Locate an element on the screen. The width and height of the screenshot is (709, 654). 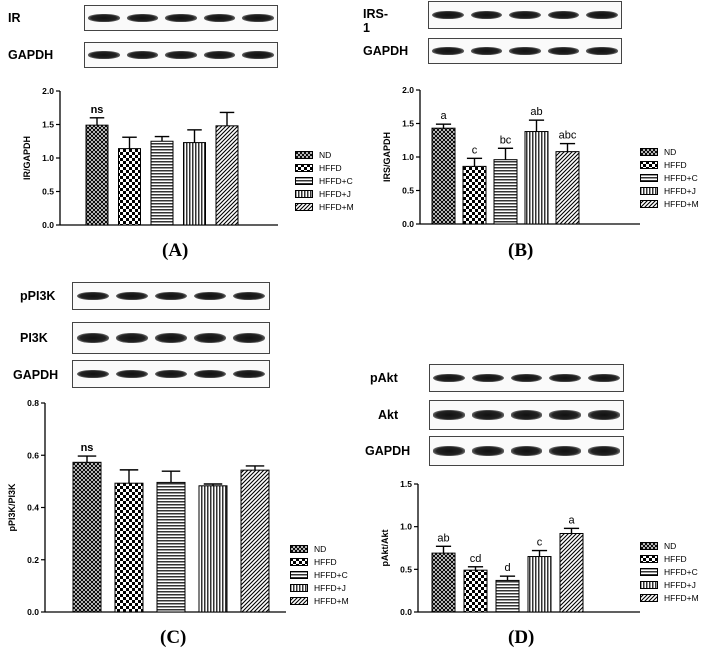
legend-b-label: HFFD+M is located at coordinates (681, 204).